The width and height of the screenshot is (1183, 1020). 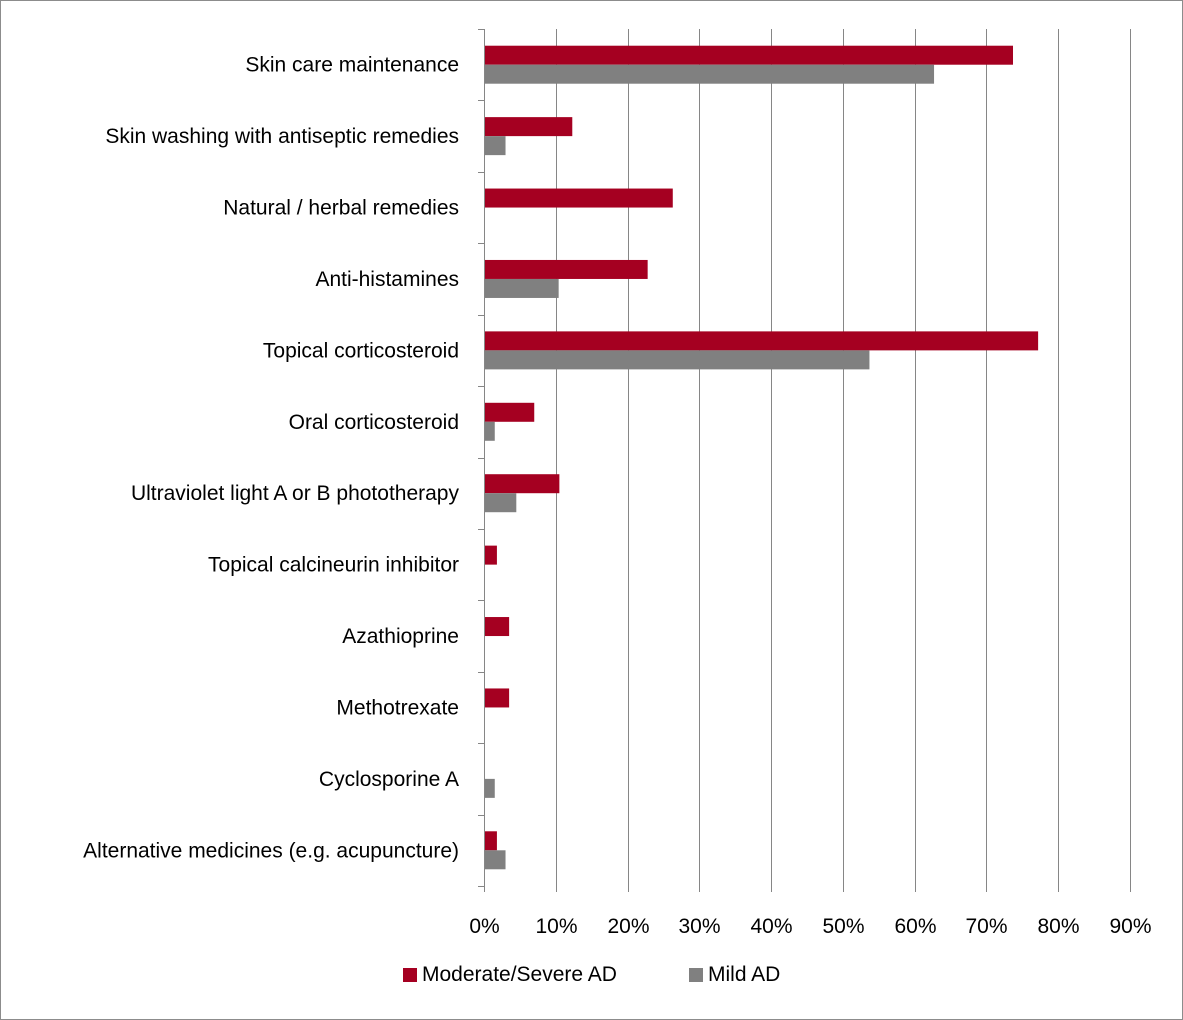 I want to click on category-label: Skin washing with antiseptic remedies, so click(x=282, y=136).